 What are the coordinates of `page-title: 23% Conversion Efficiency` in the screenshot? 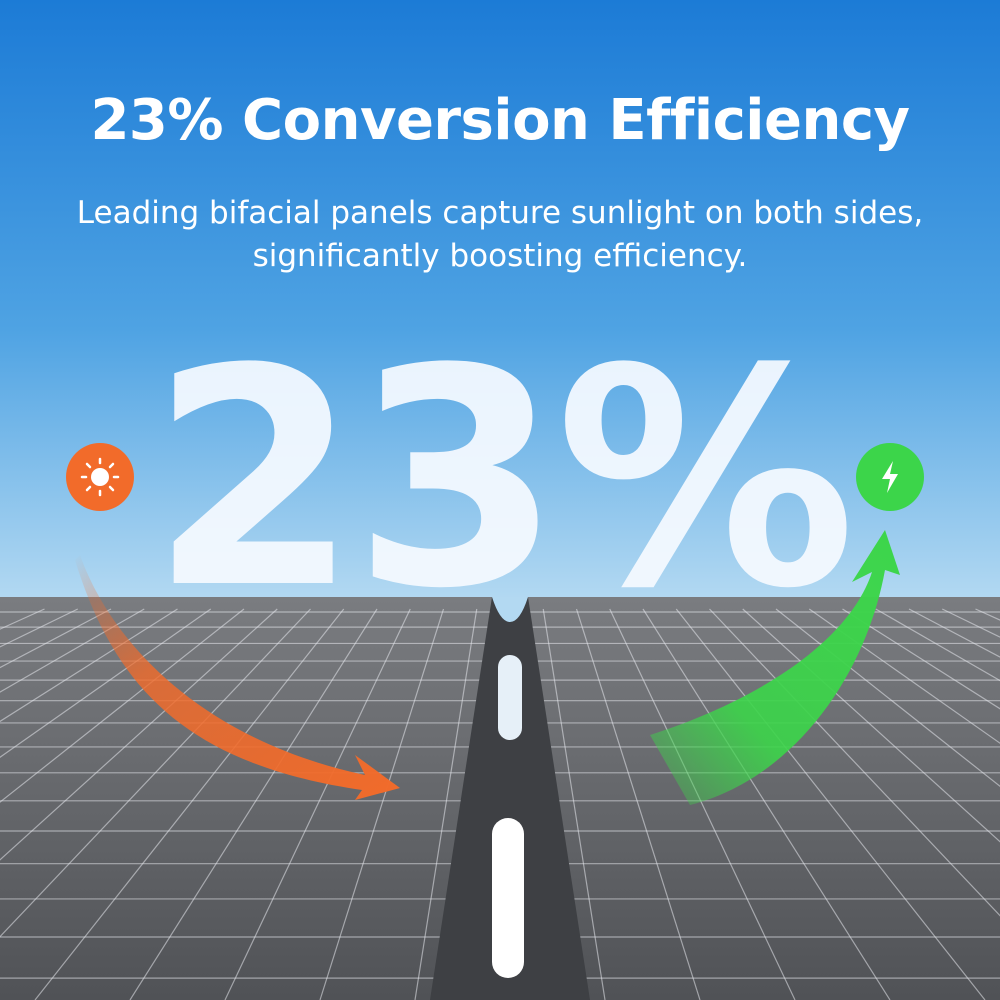 It's located at (500, 120).